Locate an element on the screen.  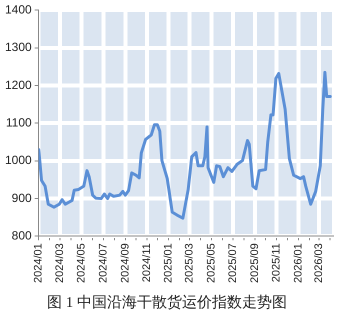
x-tick-label: 2024/03 is located at coordinates (60, 263).